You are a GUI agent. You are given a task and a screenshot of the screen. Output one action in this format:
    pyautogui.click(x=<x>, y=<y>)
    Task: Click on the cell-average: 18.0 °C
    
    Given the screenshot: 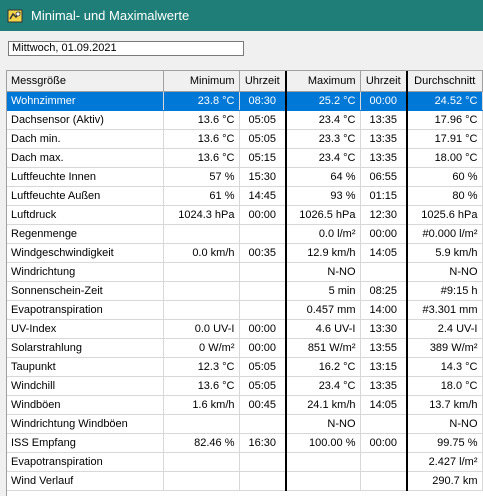 What is the action you would take?
    pyautogui.click(x=445, y=386)
    